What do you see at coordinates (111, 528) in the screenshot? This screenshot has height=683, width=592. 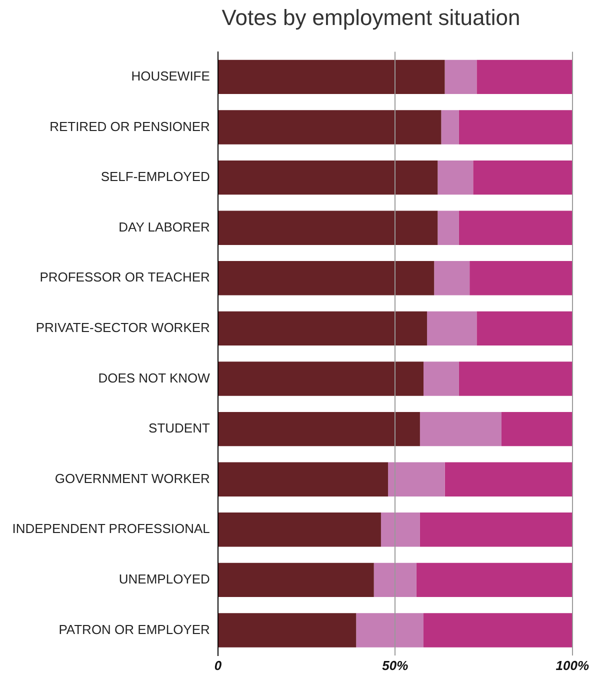 I see `y-tick-label: INDEPENDENT PROFESSIONAL` at bounding box center [111, 528].